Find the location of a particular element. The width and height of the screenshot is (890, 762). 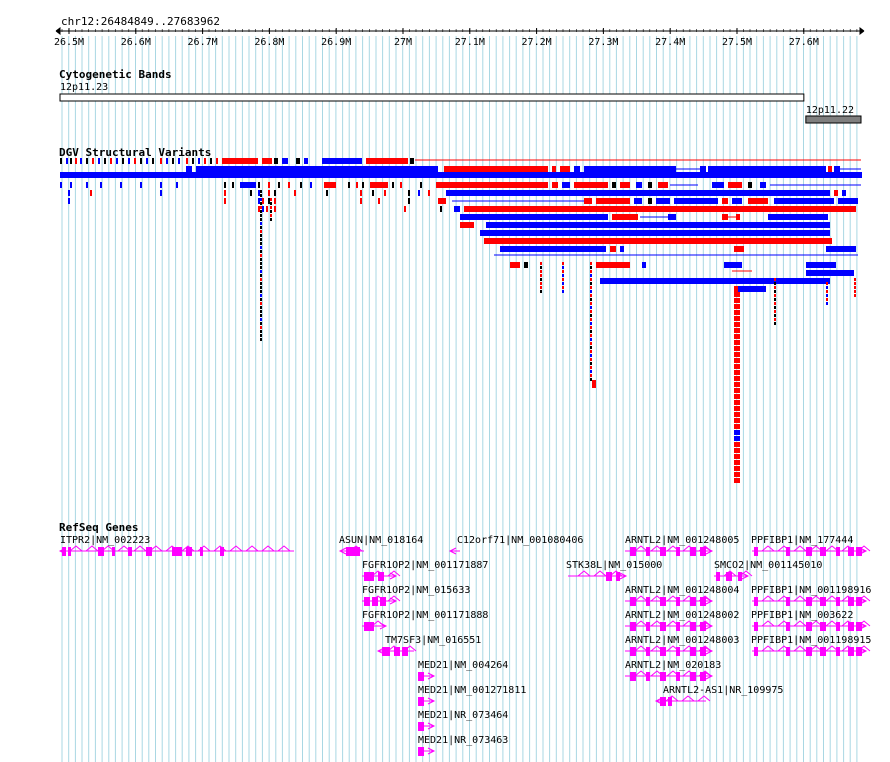

gene-label: C12orf71|NM_001080406 is located at coordinates (520, 540).